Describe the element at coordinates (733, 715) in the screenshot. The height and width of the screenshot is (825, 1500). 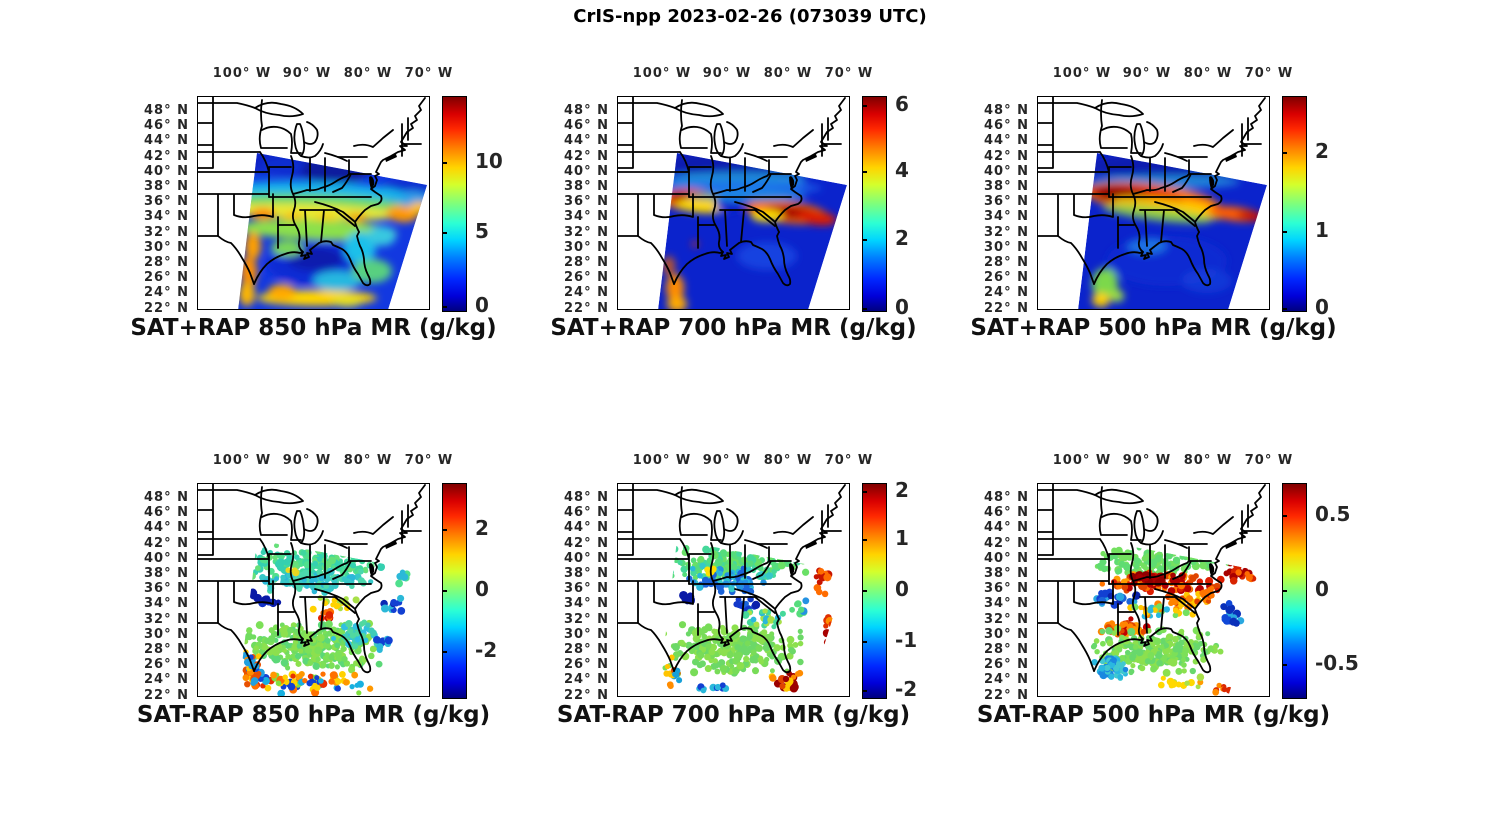
I see `panel-title: SAT-RAP 700 hPa MR (g/kg)` at that location.